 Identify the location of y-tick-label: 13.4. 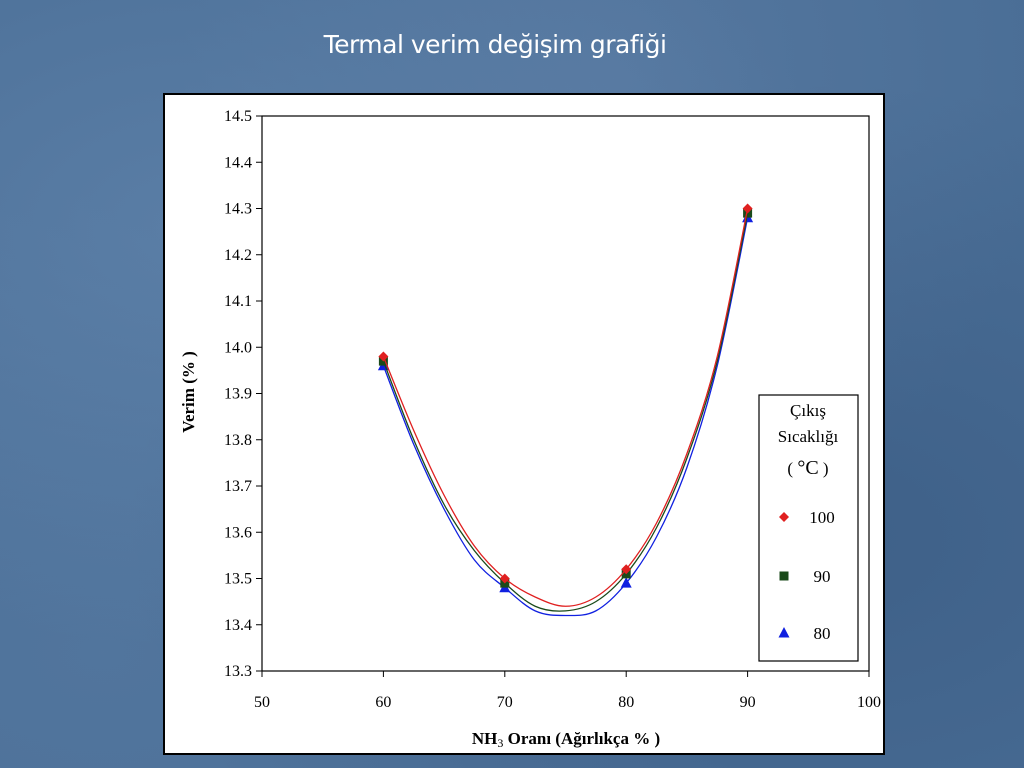
(238, 625).